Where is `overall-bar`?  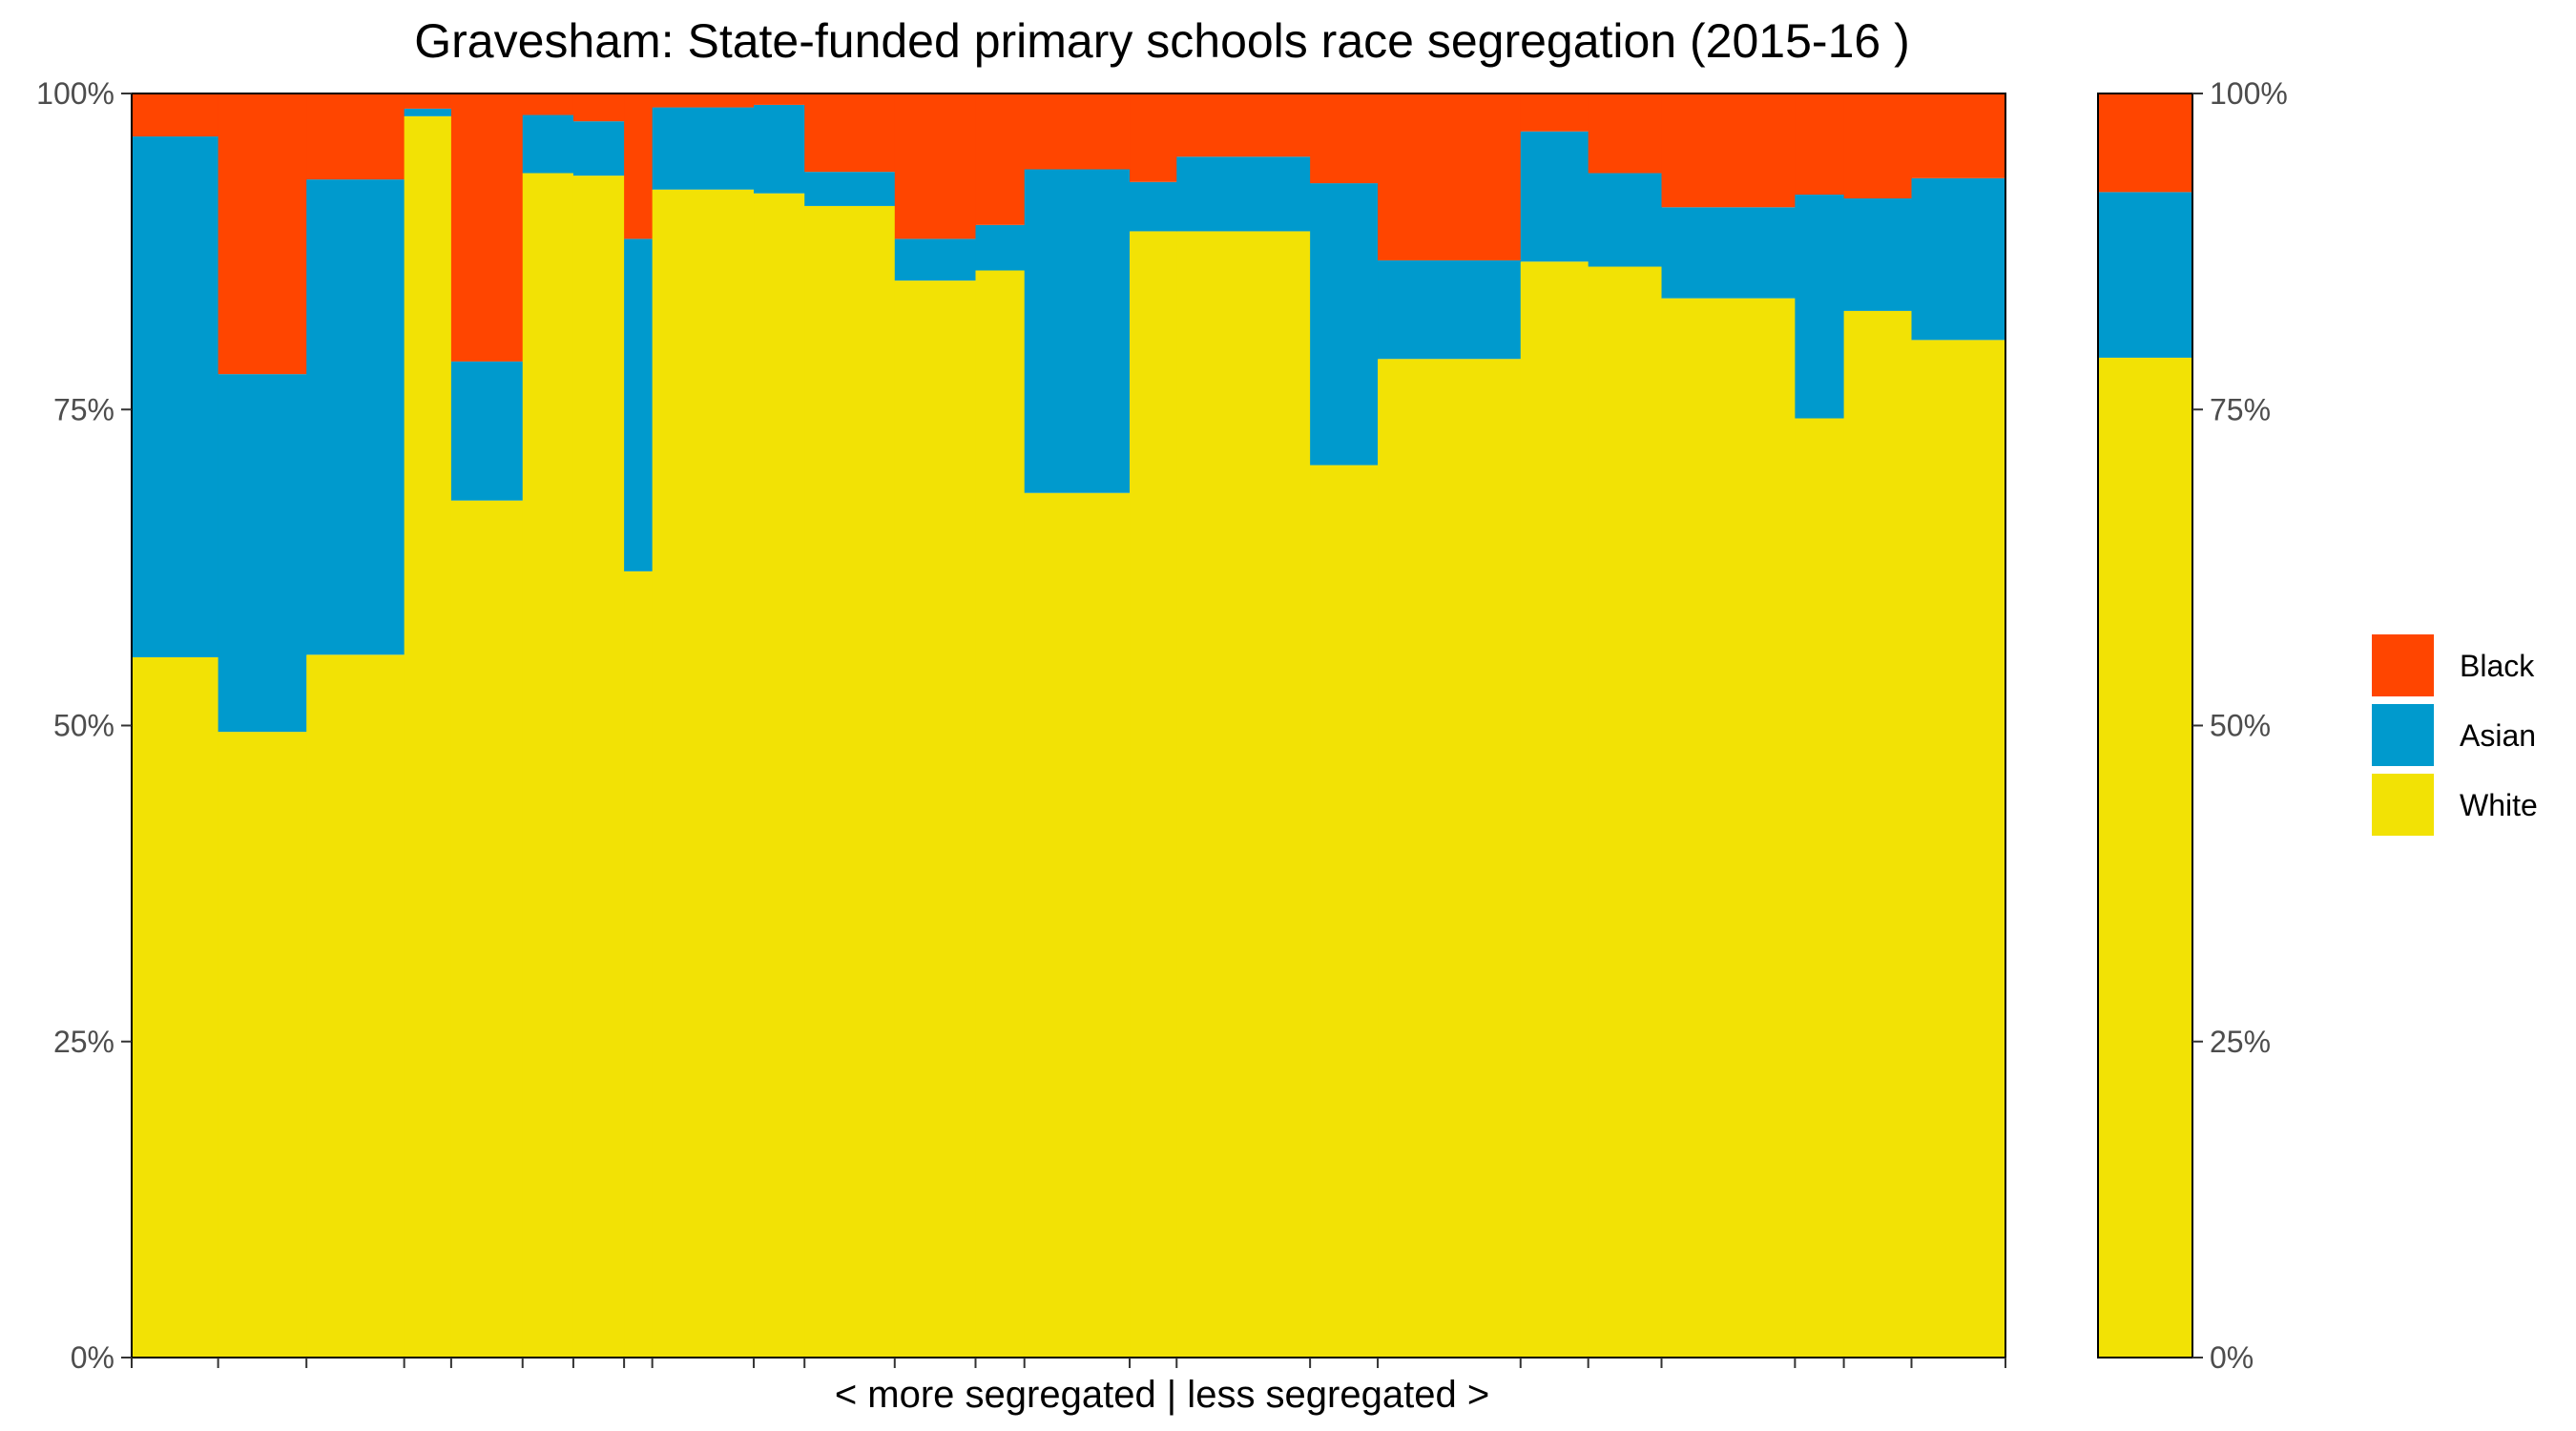
overall-bar is located at coordinates (2145, 725).